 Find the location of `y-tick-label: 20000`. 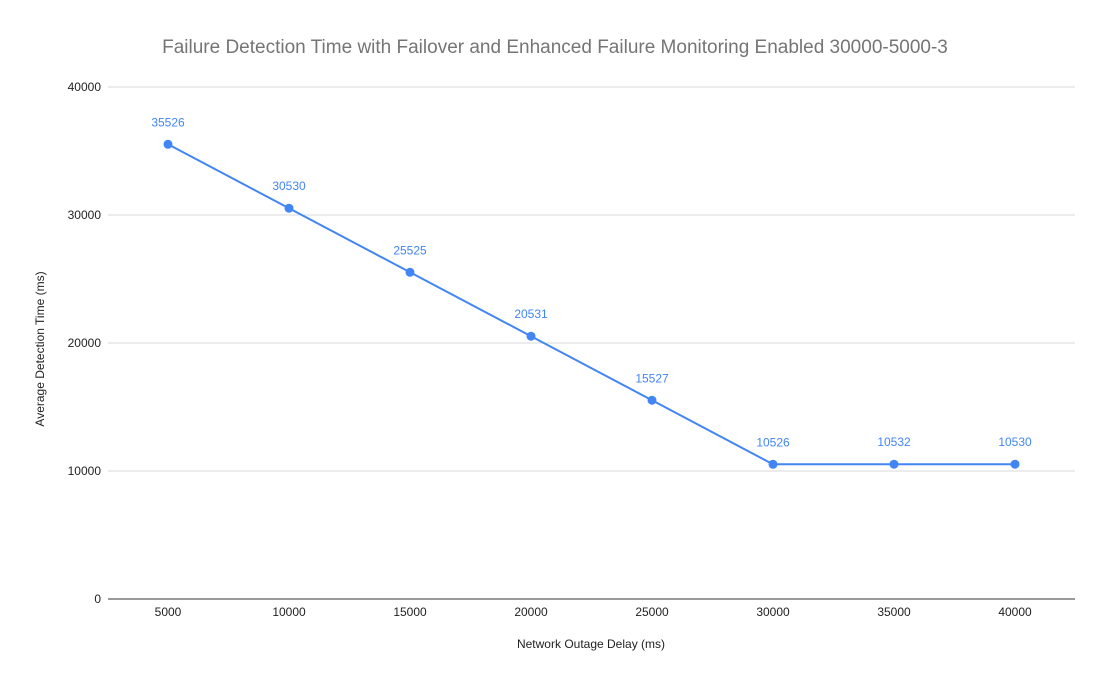

y-tick-label: 20000 is located at coordinates (85, 343).